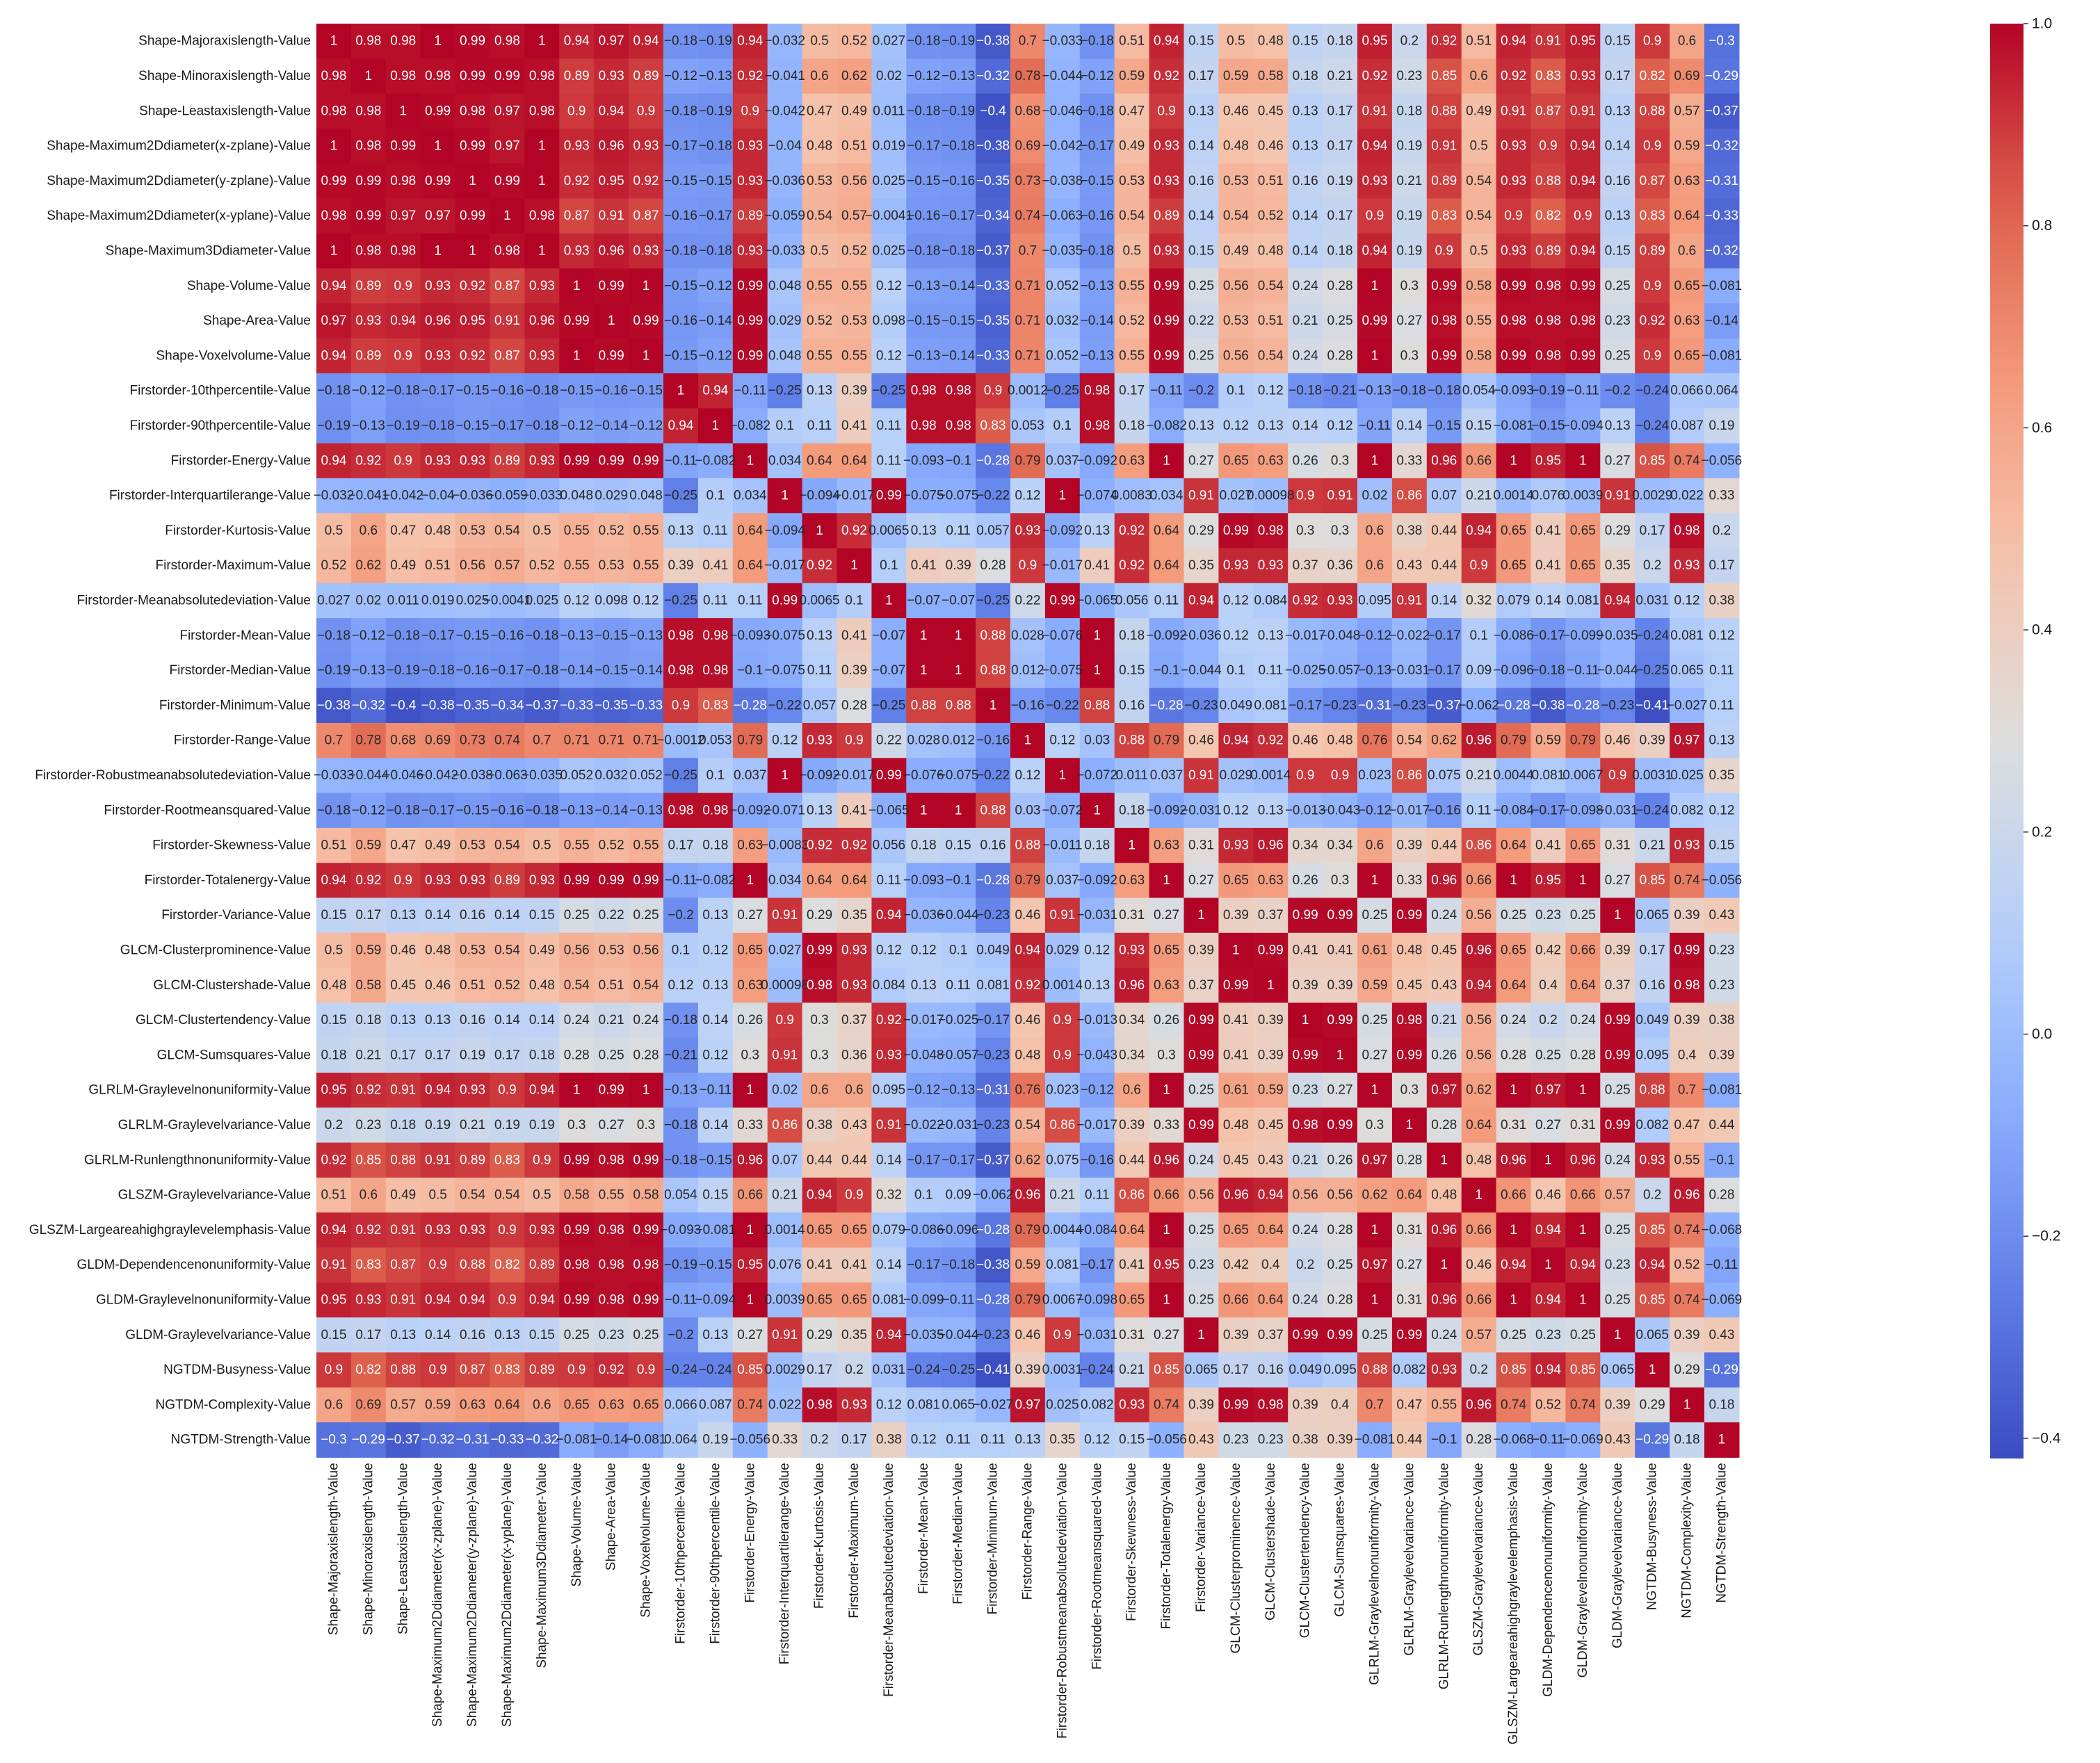  What do you see at coordinates (611, 670) in the screenshot?
I see `heatmap-cell-label: −0.15` at bounding box center [611, 670].